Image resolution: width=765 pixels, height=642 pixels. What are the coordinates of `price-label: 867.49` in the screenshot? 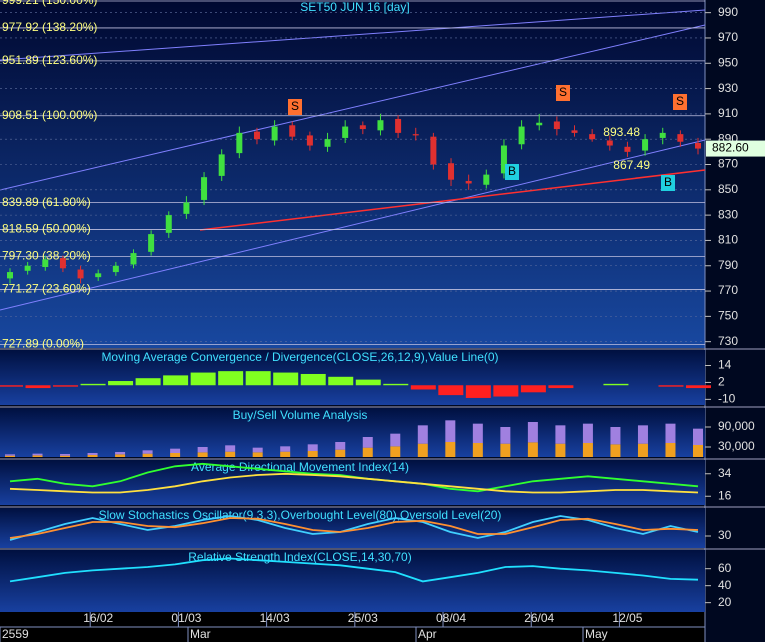 It's located at (631, 165).